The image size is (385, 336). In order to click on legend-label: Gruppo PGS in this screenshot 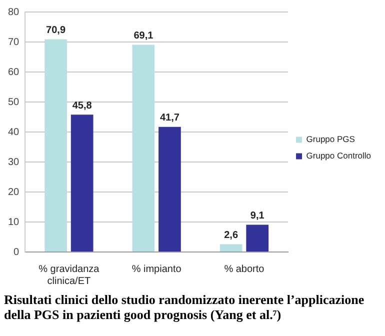, I will do `click(331, 139)`.